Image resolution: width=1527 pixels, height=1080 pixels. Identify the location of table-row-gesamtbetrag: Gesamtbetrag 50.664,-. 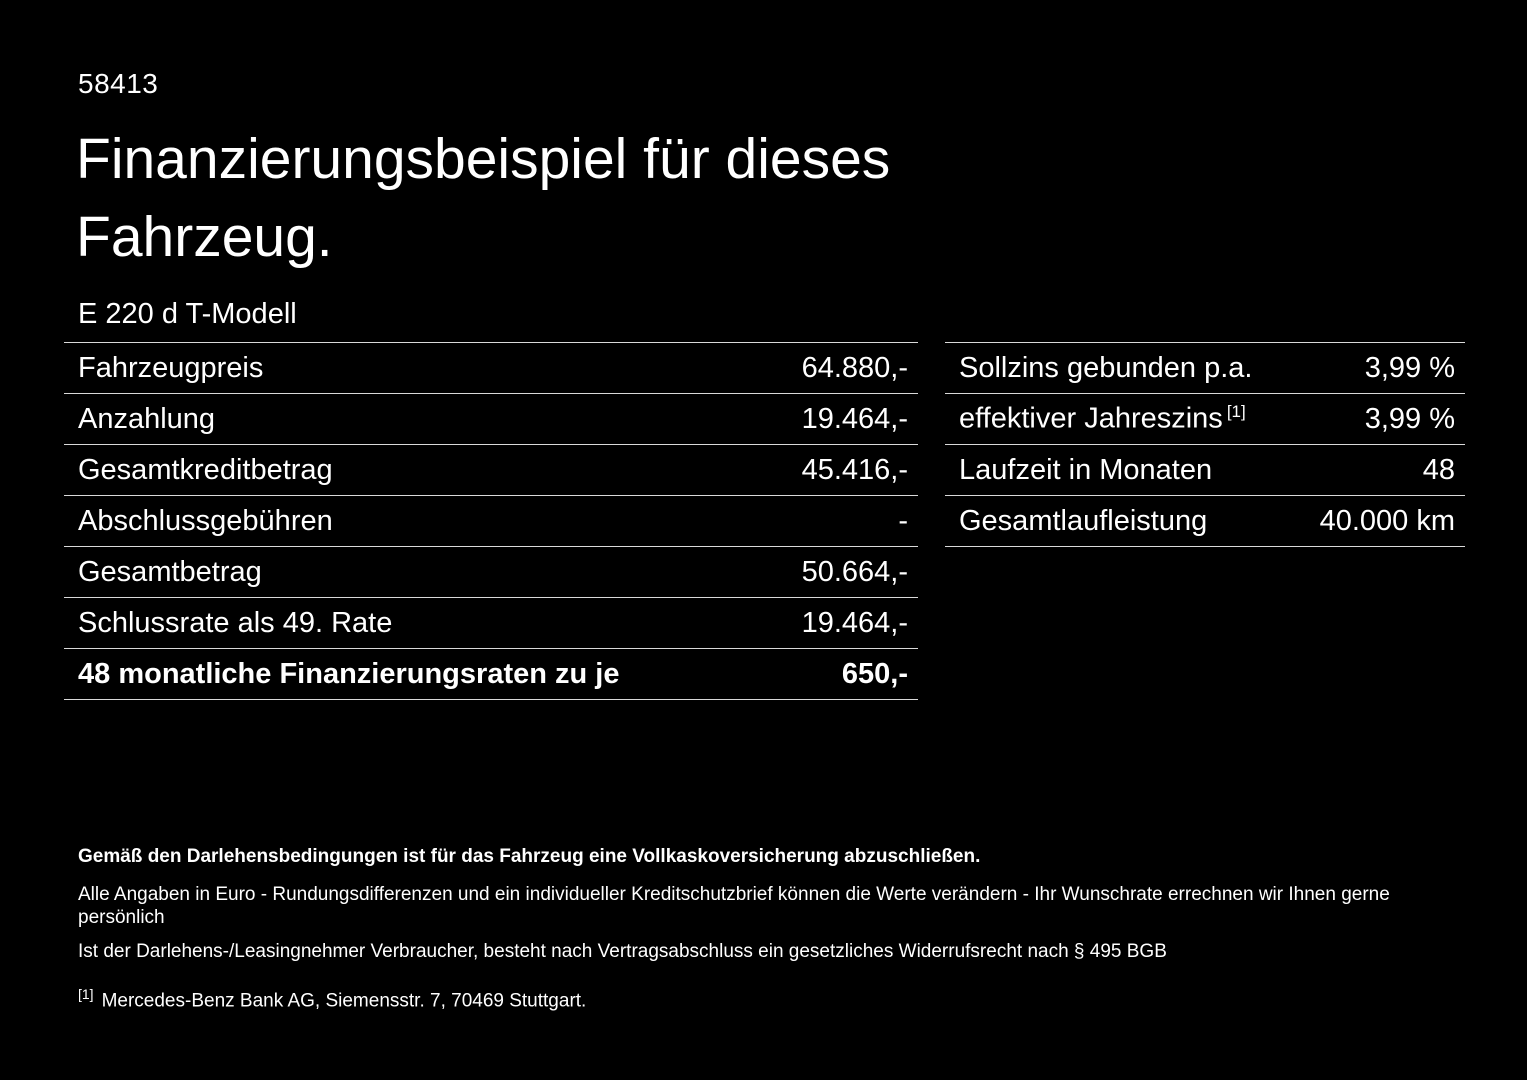
(491, 571).